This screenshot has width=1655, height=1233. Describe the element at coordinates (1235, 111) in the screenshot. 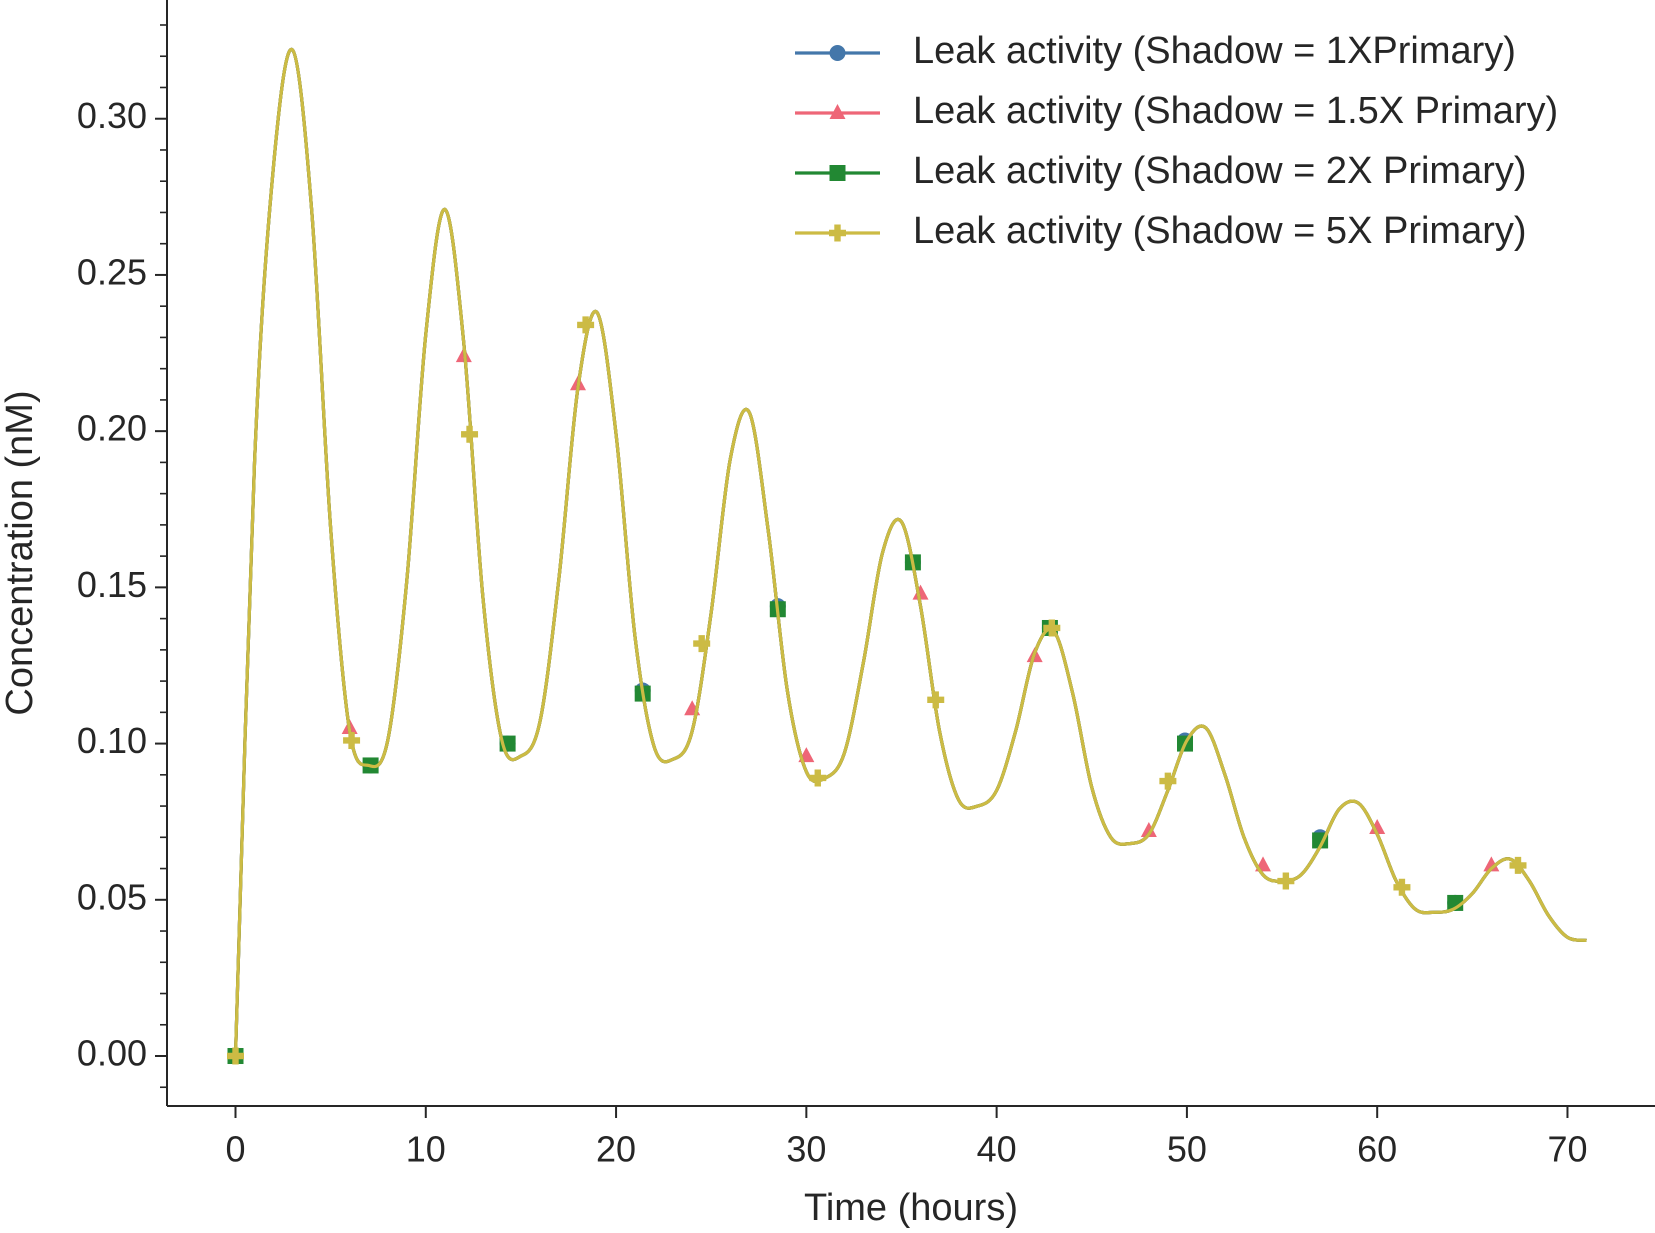

I see `legend-label: Leak activity (Shadow = 1.5X Primary)` at that location.